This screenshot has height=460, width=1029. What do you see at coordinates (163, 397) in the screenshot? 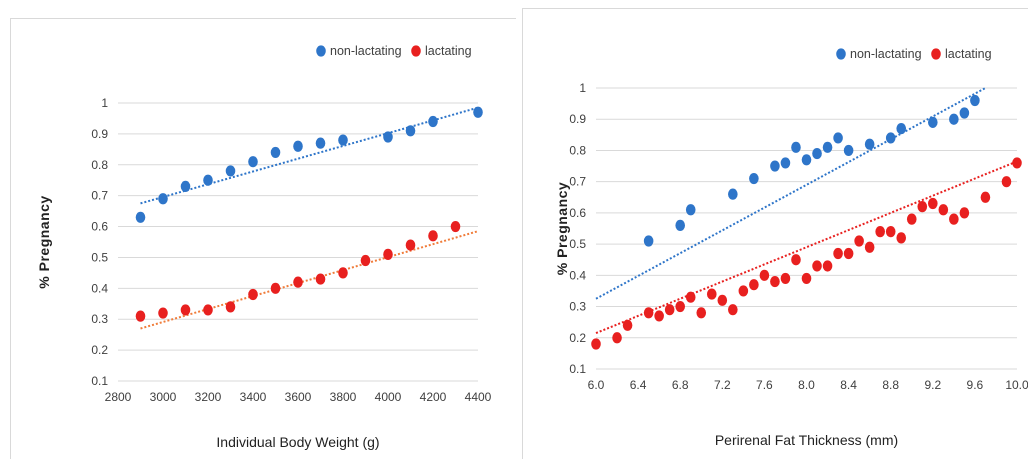
I see `x-tick-label: 3000` at bounding box center [163, 397].